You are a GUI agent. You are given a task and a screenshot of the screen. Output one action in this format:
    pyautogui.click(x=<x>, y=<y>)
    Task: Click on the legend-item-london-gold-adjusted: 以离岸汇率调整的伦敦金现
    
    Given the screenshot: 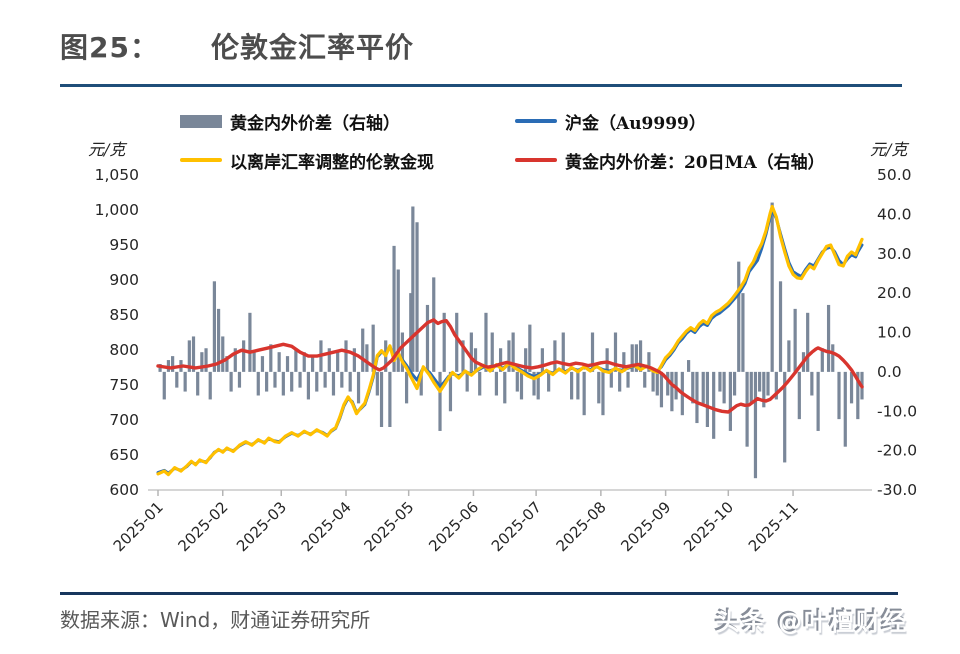 What is the action you would take?
    pyautogui.click(x=347, y=160)
    